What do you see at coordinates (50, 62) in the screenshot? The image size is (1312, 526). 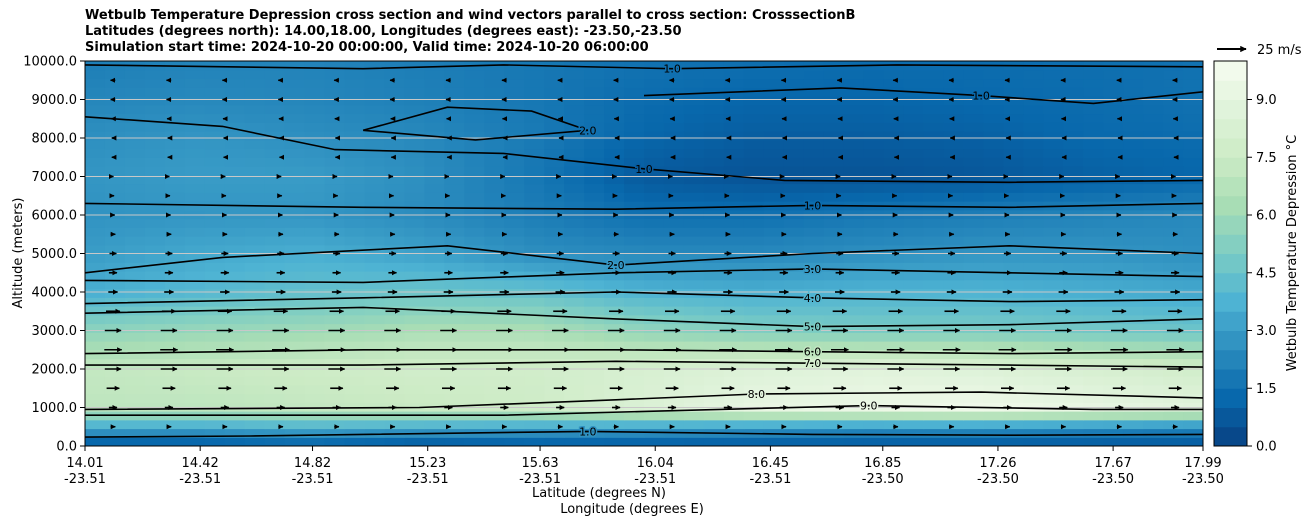 I see `y-tick-label: 10000.0` at bounding box center [50, 62].